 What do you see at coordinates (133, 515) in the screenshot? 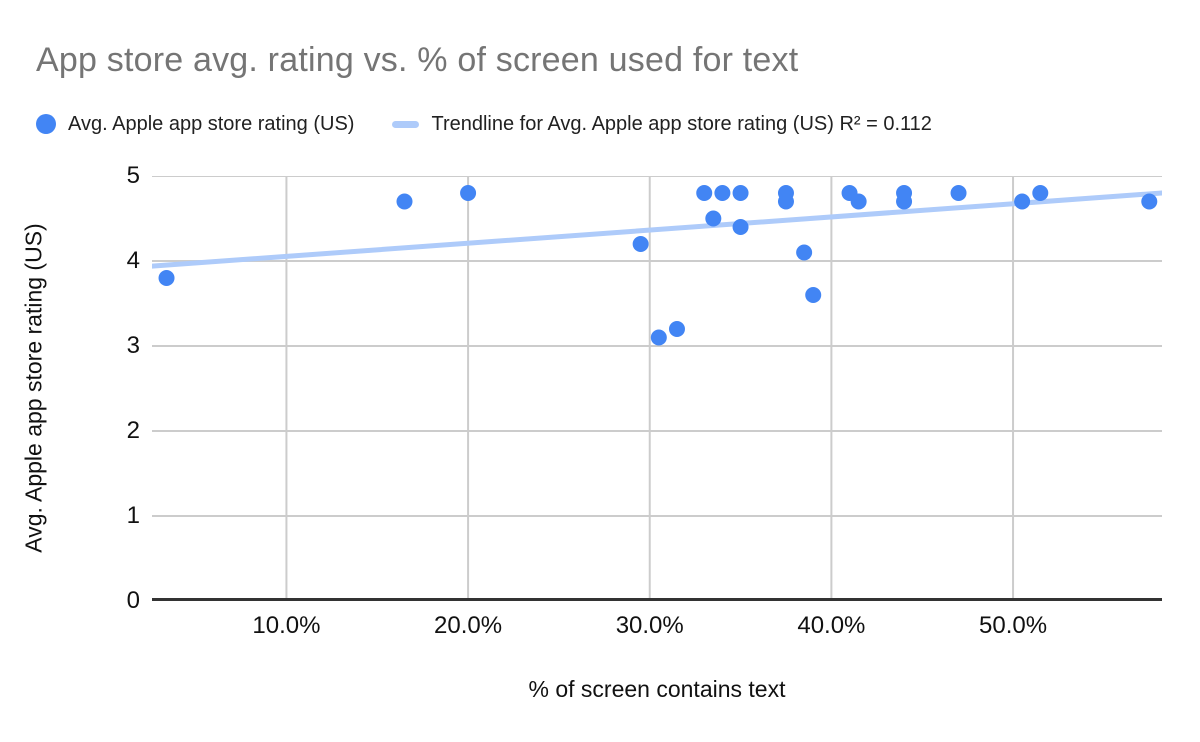
I see `y-tick-label: 1` at bounding box center [133, 515].